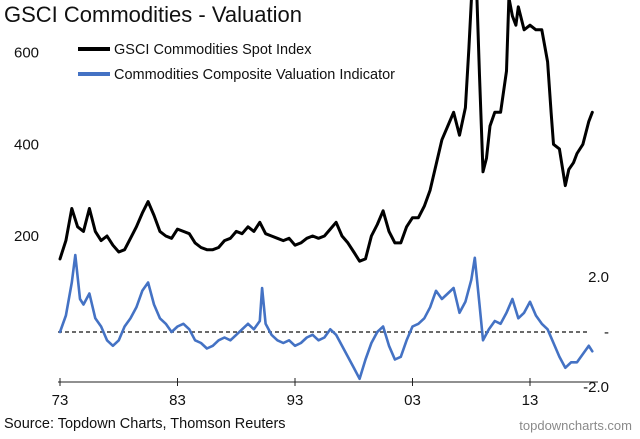  Describe the element at coordinates (325, 393) in the screenshot. I see `x-axis: 73 83 93 03 13` at that location.